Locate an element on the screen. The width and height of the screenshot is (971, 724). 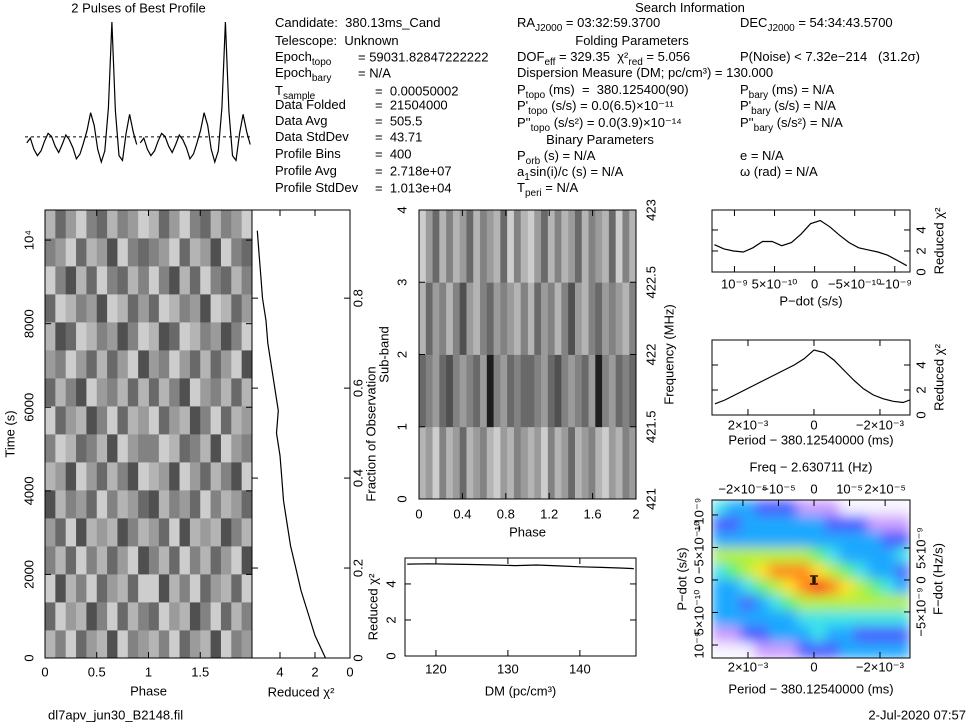
info-line: P'bary (s/s) = N/A is located at coordinates (788, 107).